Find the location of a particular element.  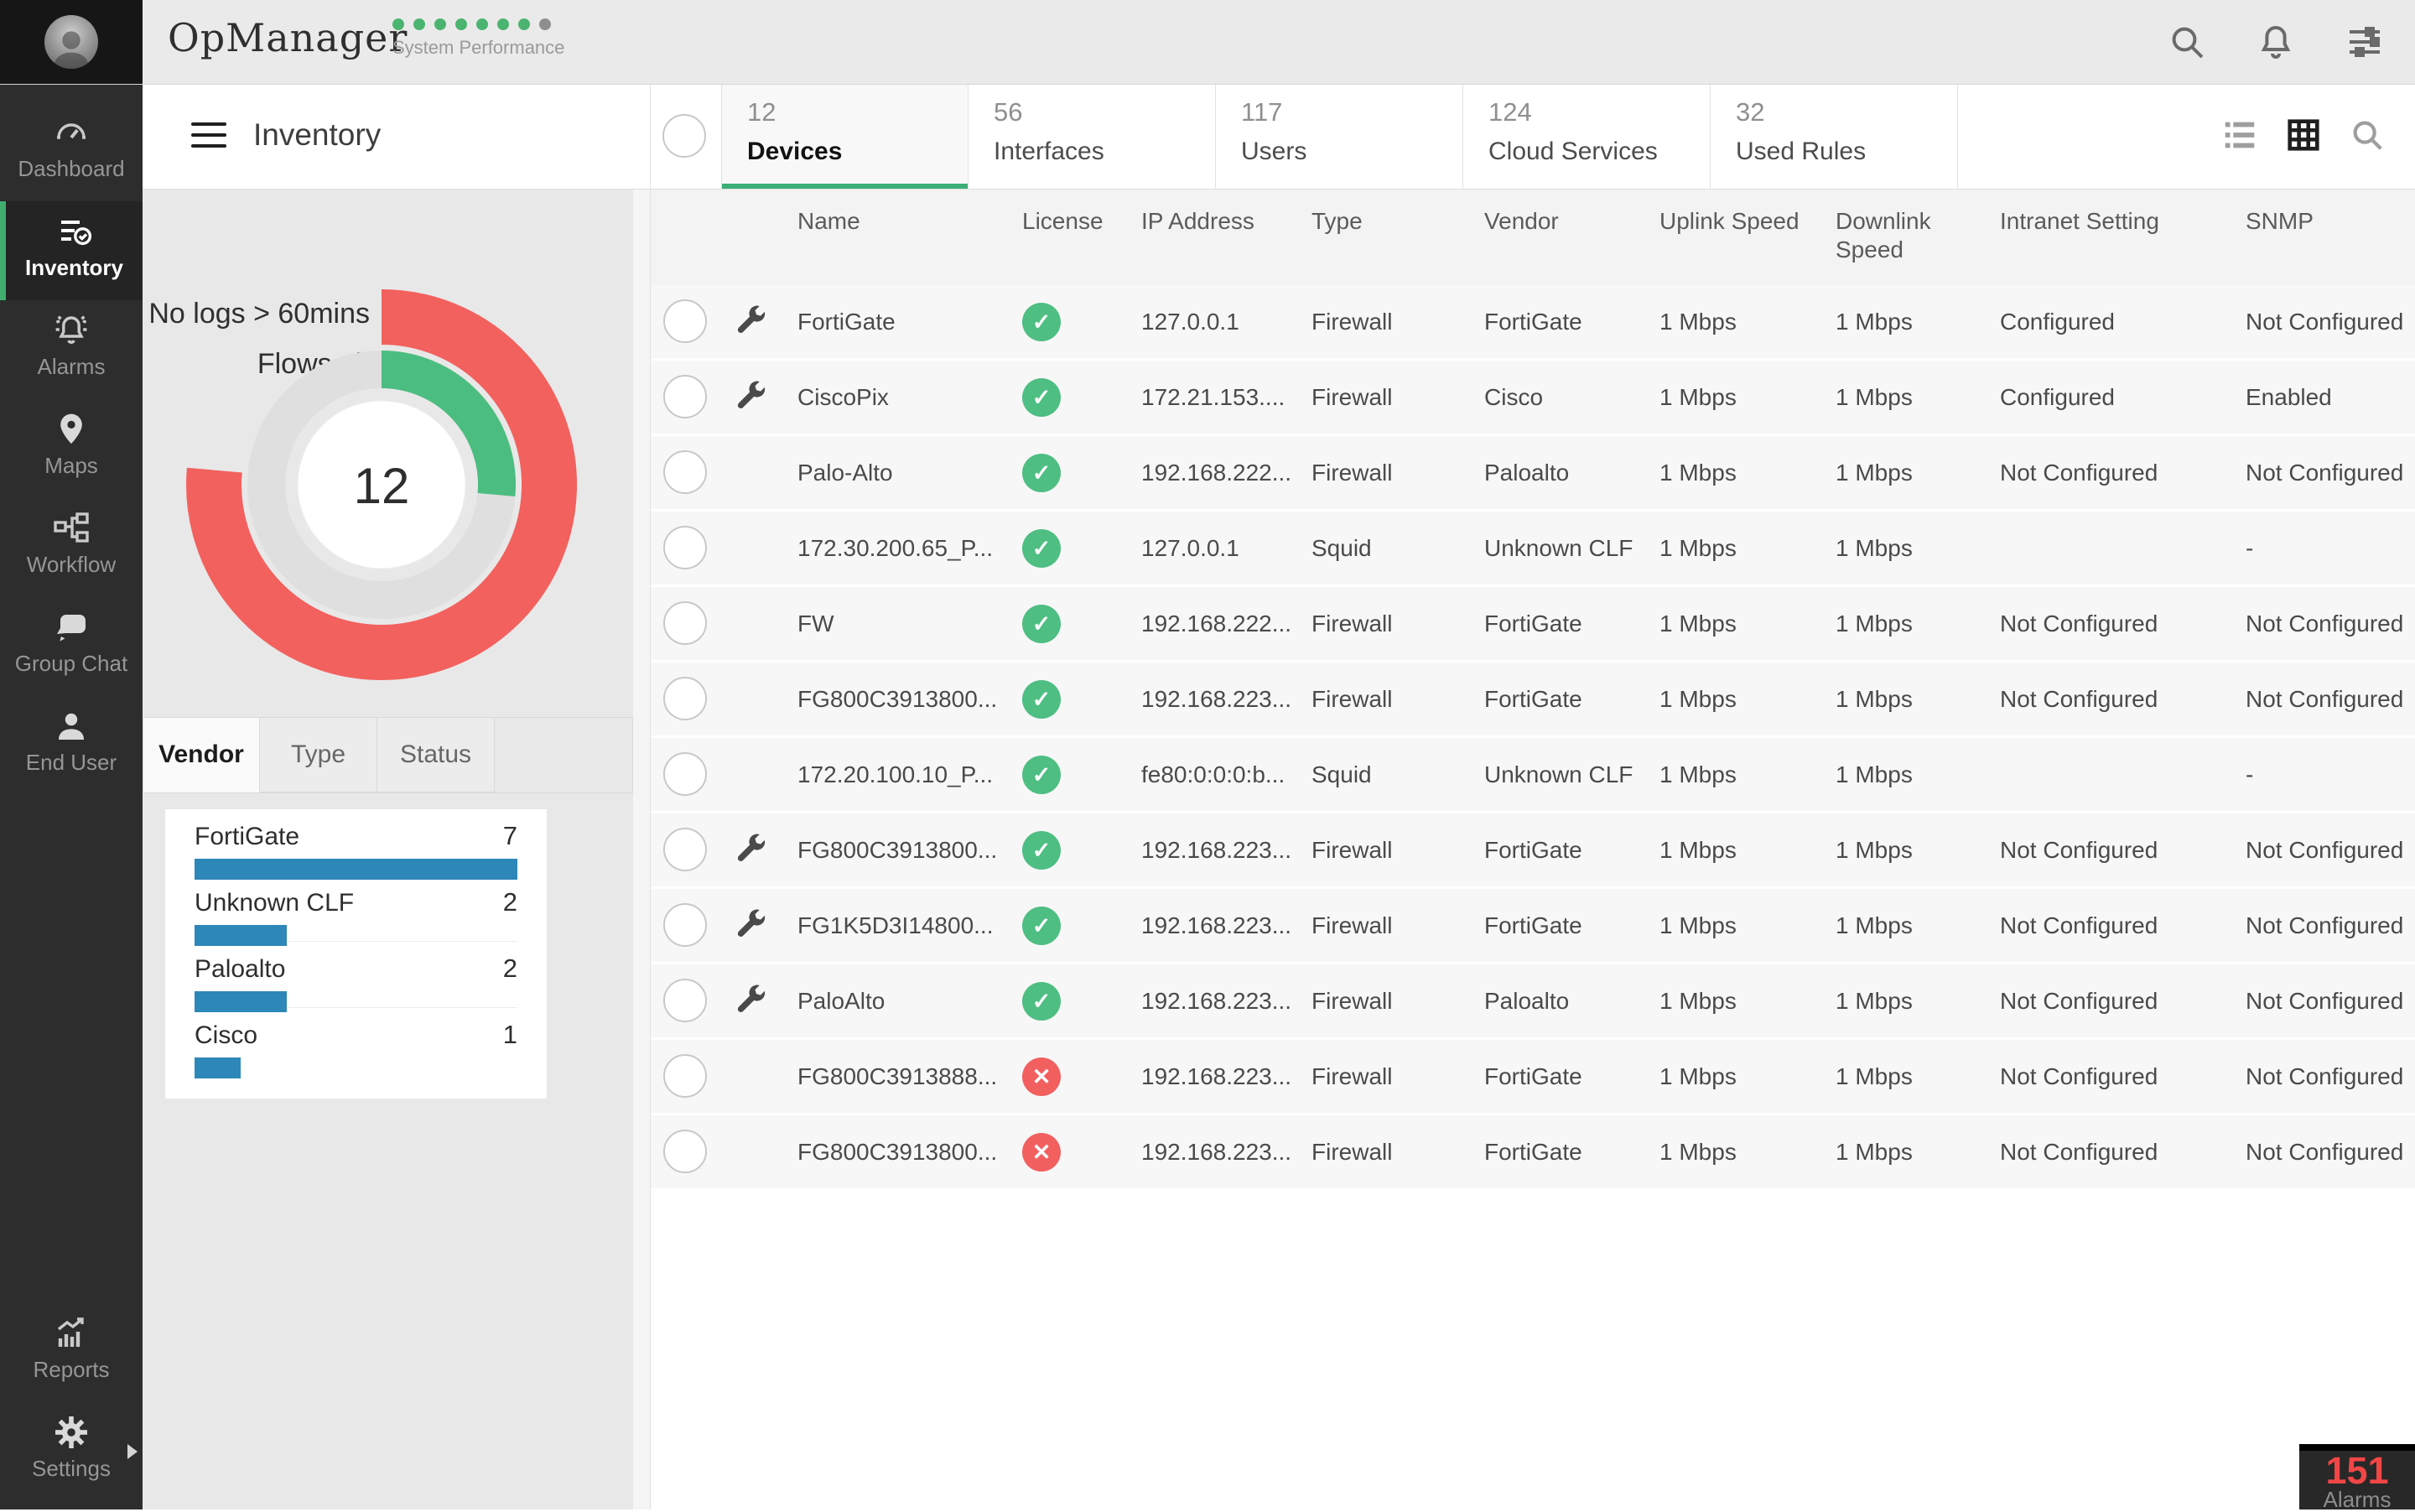

column-header-vendor: Vendor is located at coordinates (1521, 221).